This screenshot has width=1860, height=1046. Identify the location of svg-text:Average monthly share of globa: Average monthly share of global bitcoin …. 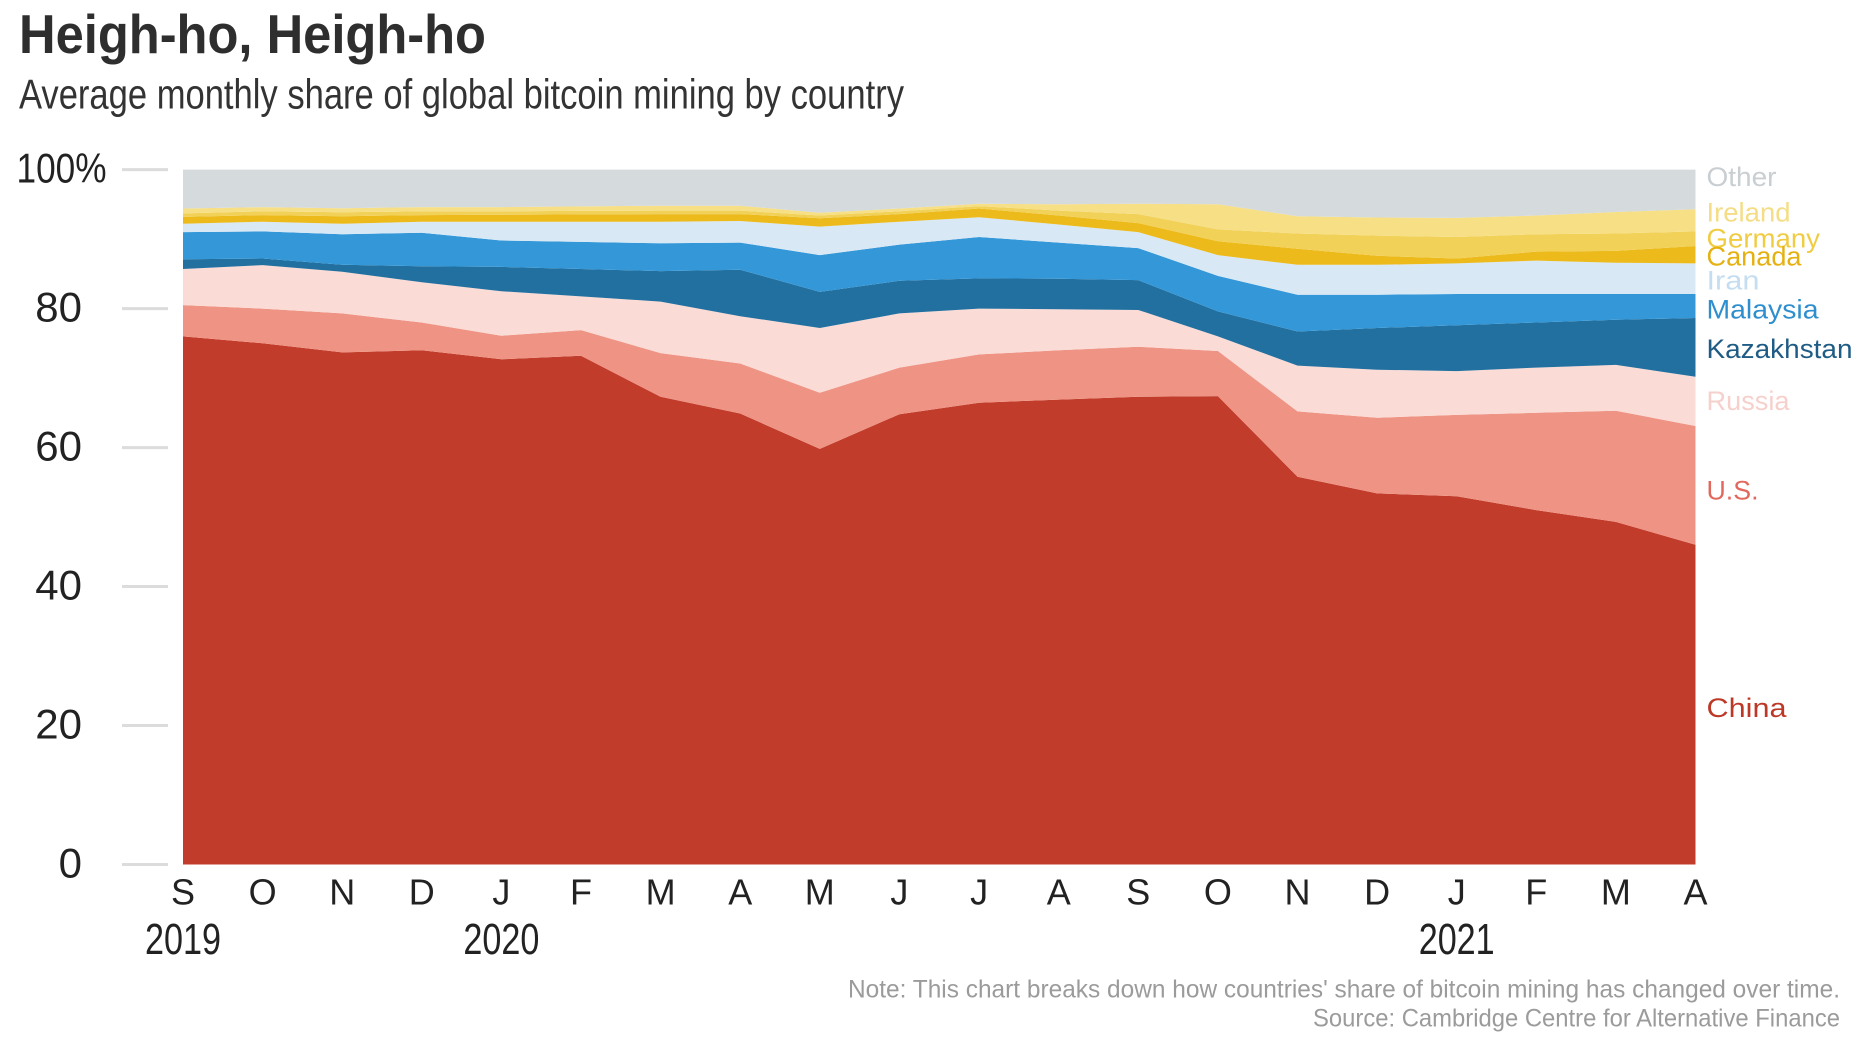
(461, 94).